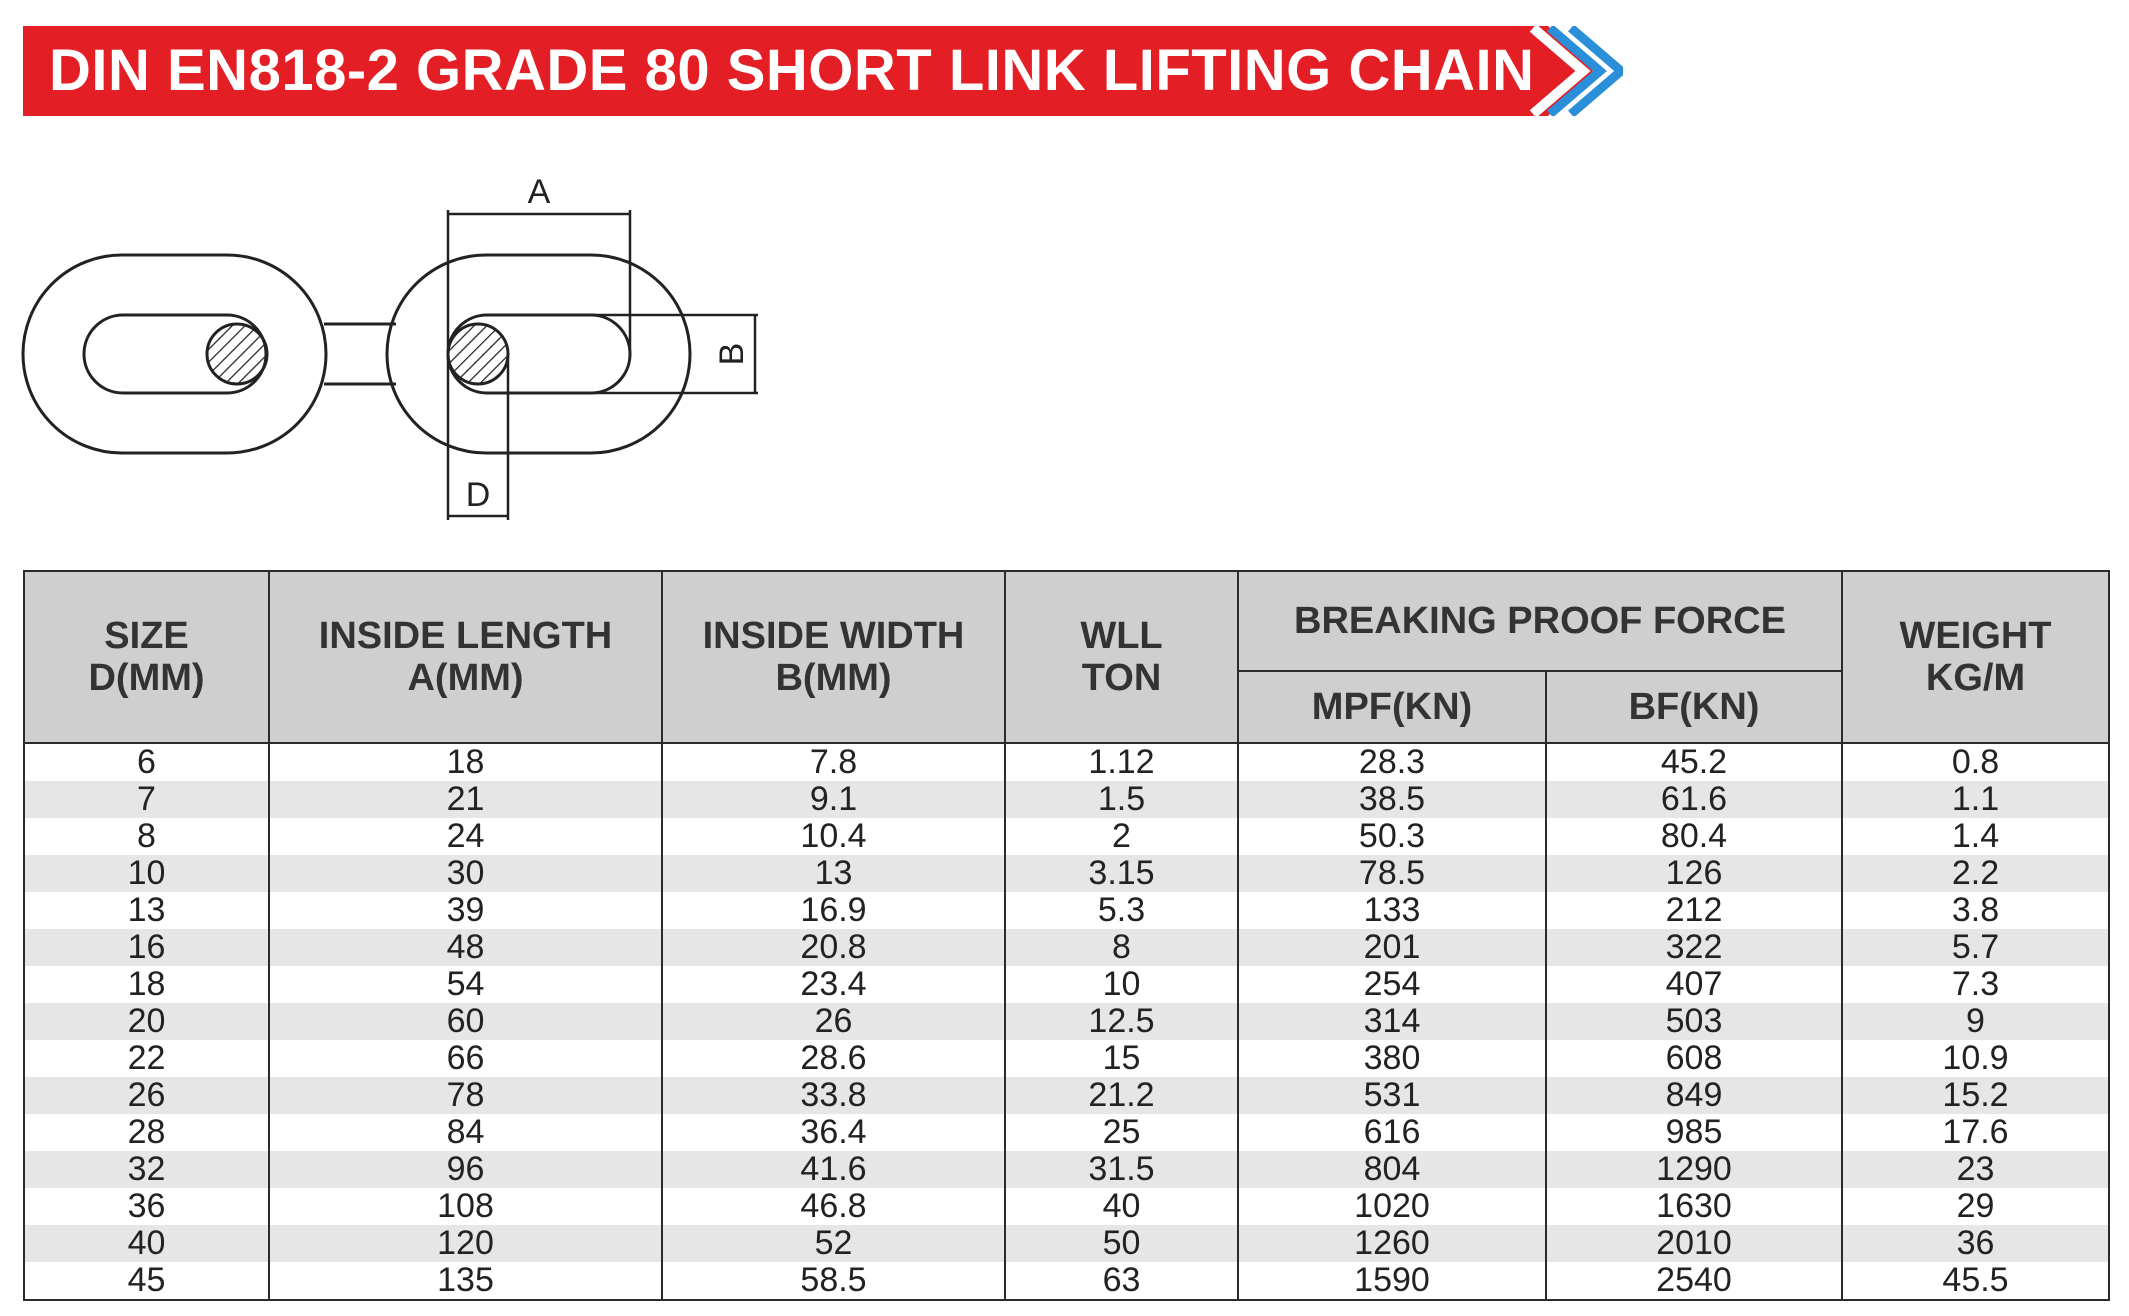 The width and height of the screenshot is (2129, 1316). Describe the element at coordinates (146, 636) in the screenshot. I see `header-label: SIZE` at that location.